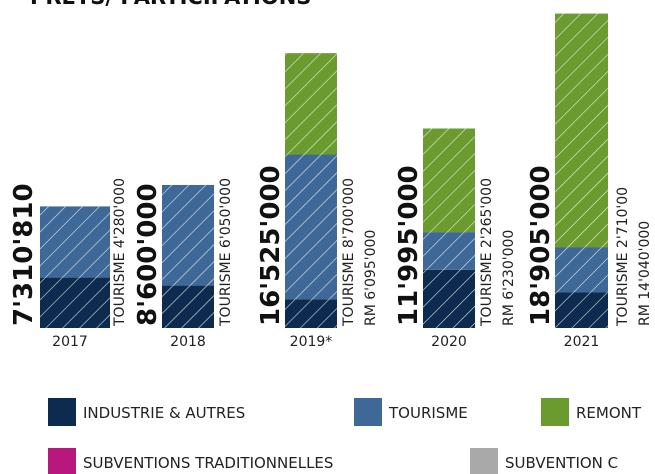 This screenshot has width=655, height=474. I want to click on segment-label: RM 6'230'000, so click(509, 278).